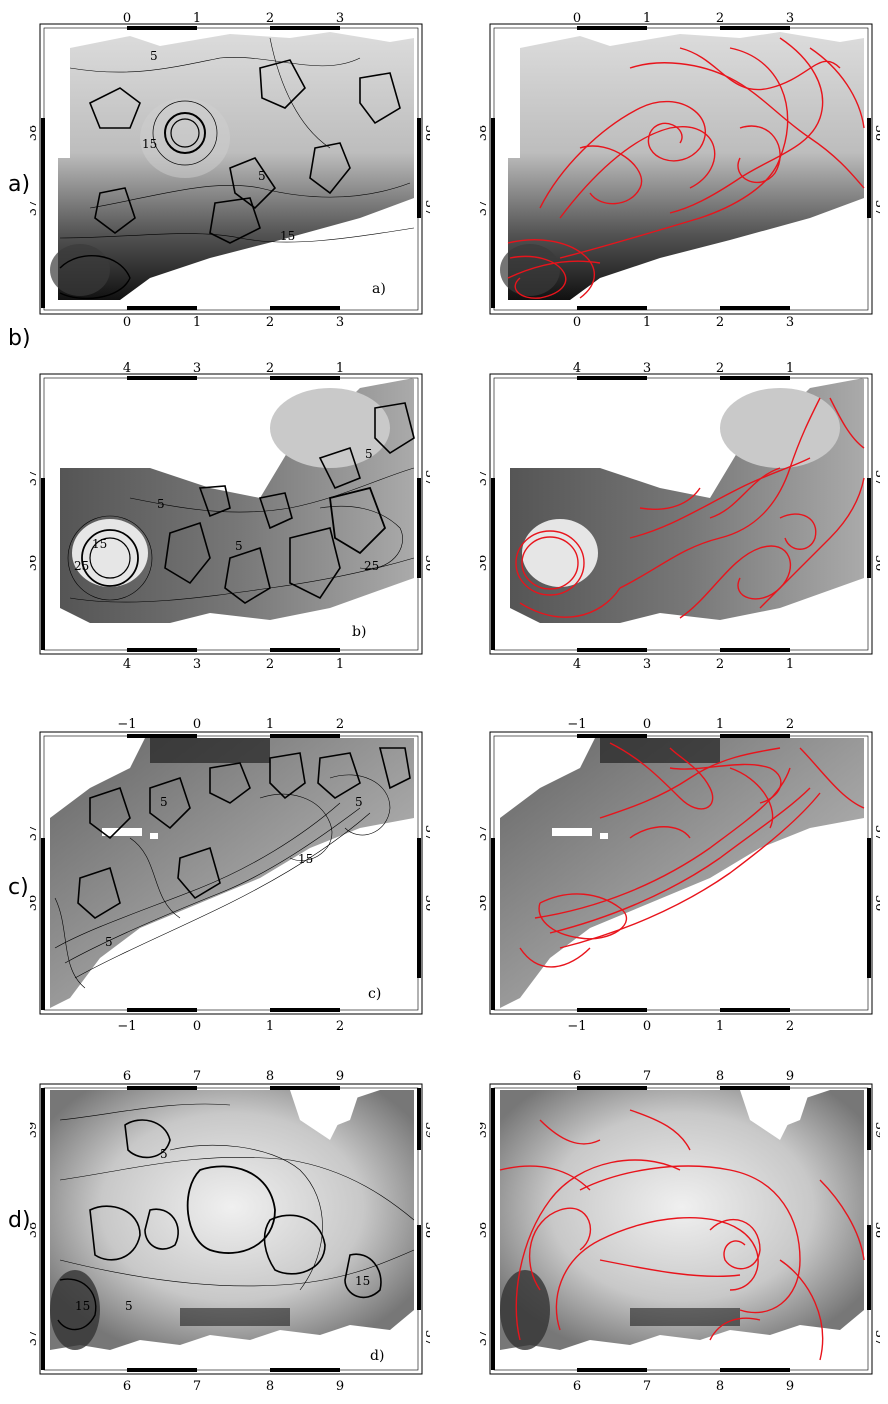  Describe the element at coordinates (374, 994) in the screenshot. I see `panel-inner-label: c)` at that location.